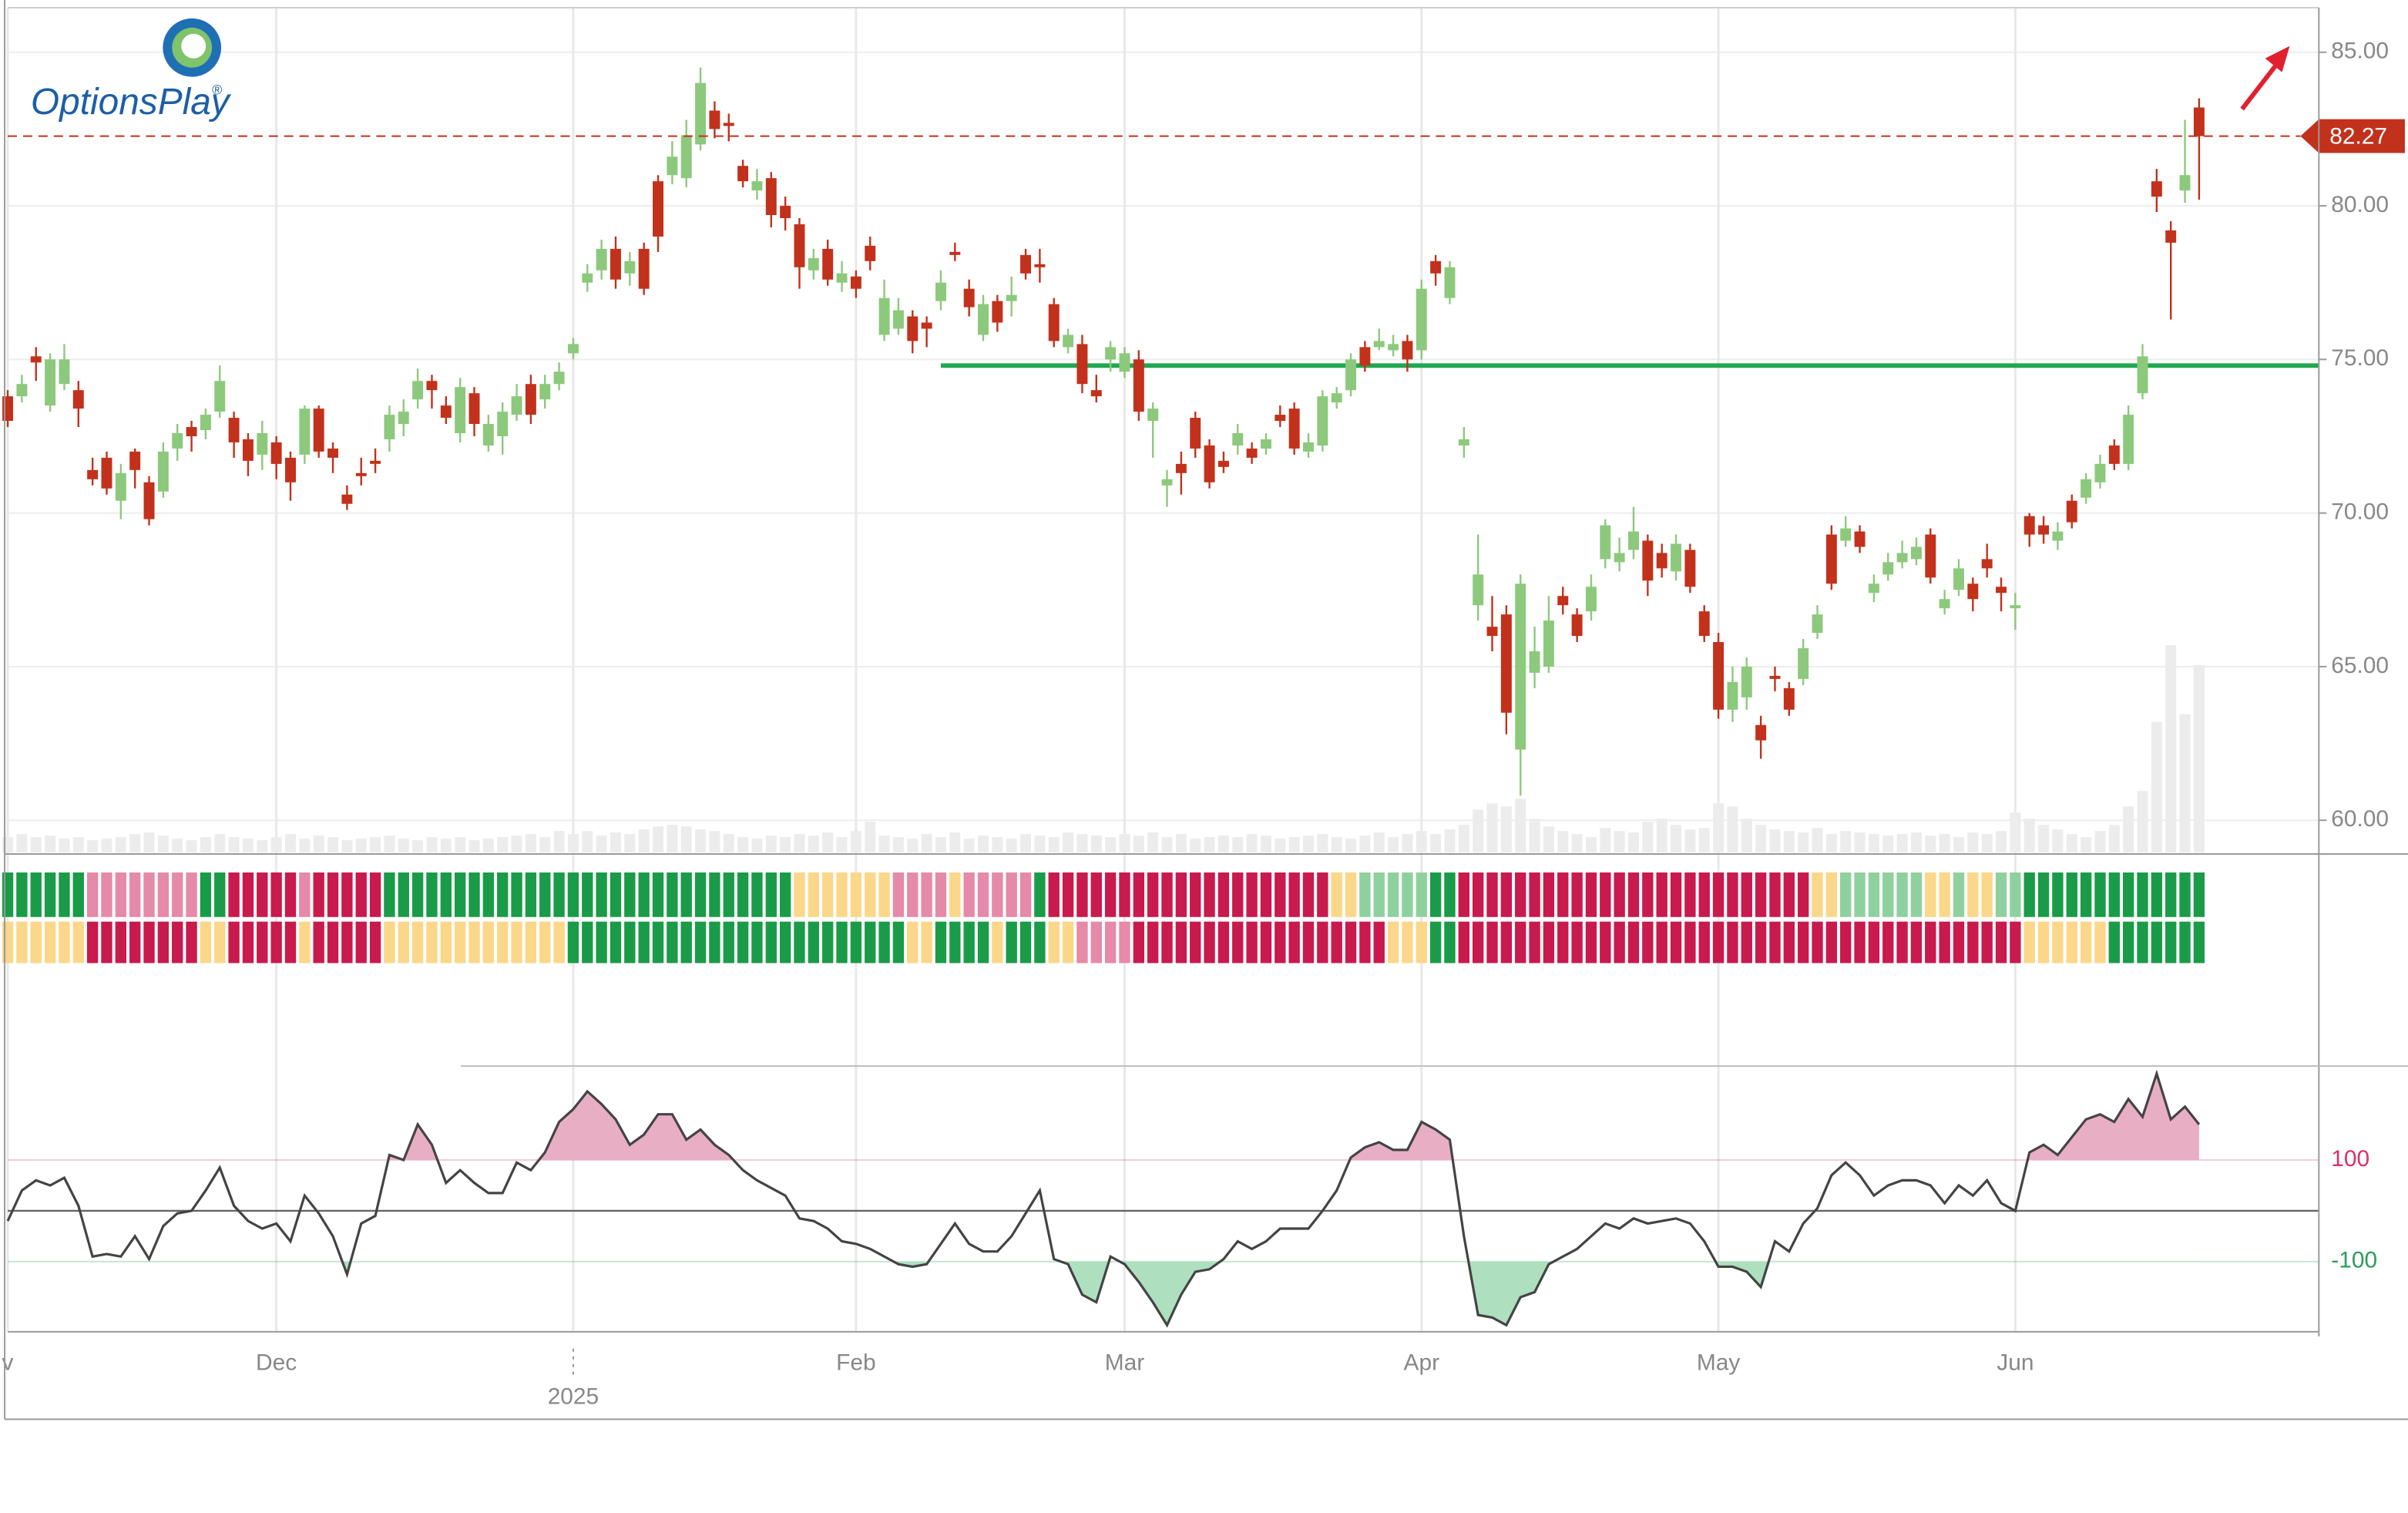 This screenshot has width=2408, height=1513. I want to click on x-tick-label: May, so click(1719, 1363).